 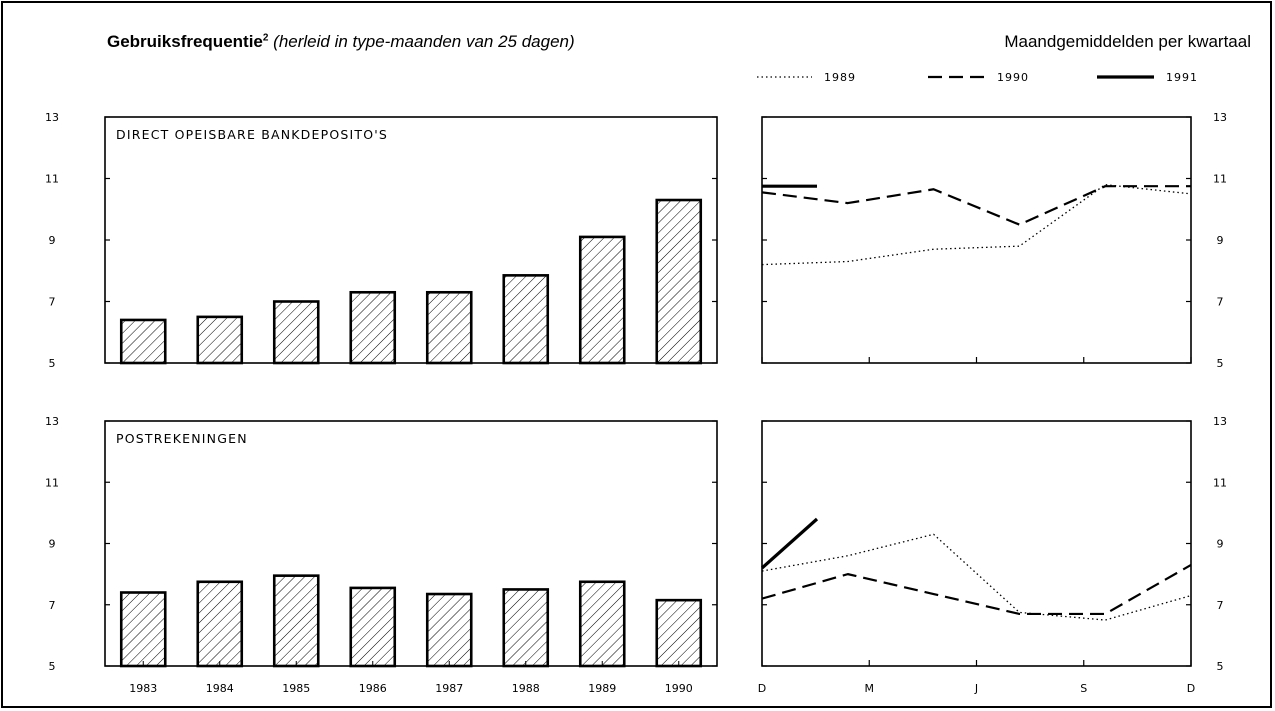 What do you see at coordinates (143, 688) in the screenshot?
I see `x-tick-label: 1983` at bounding box center [143, 688].